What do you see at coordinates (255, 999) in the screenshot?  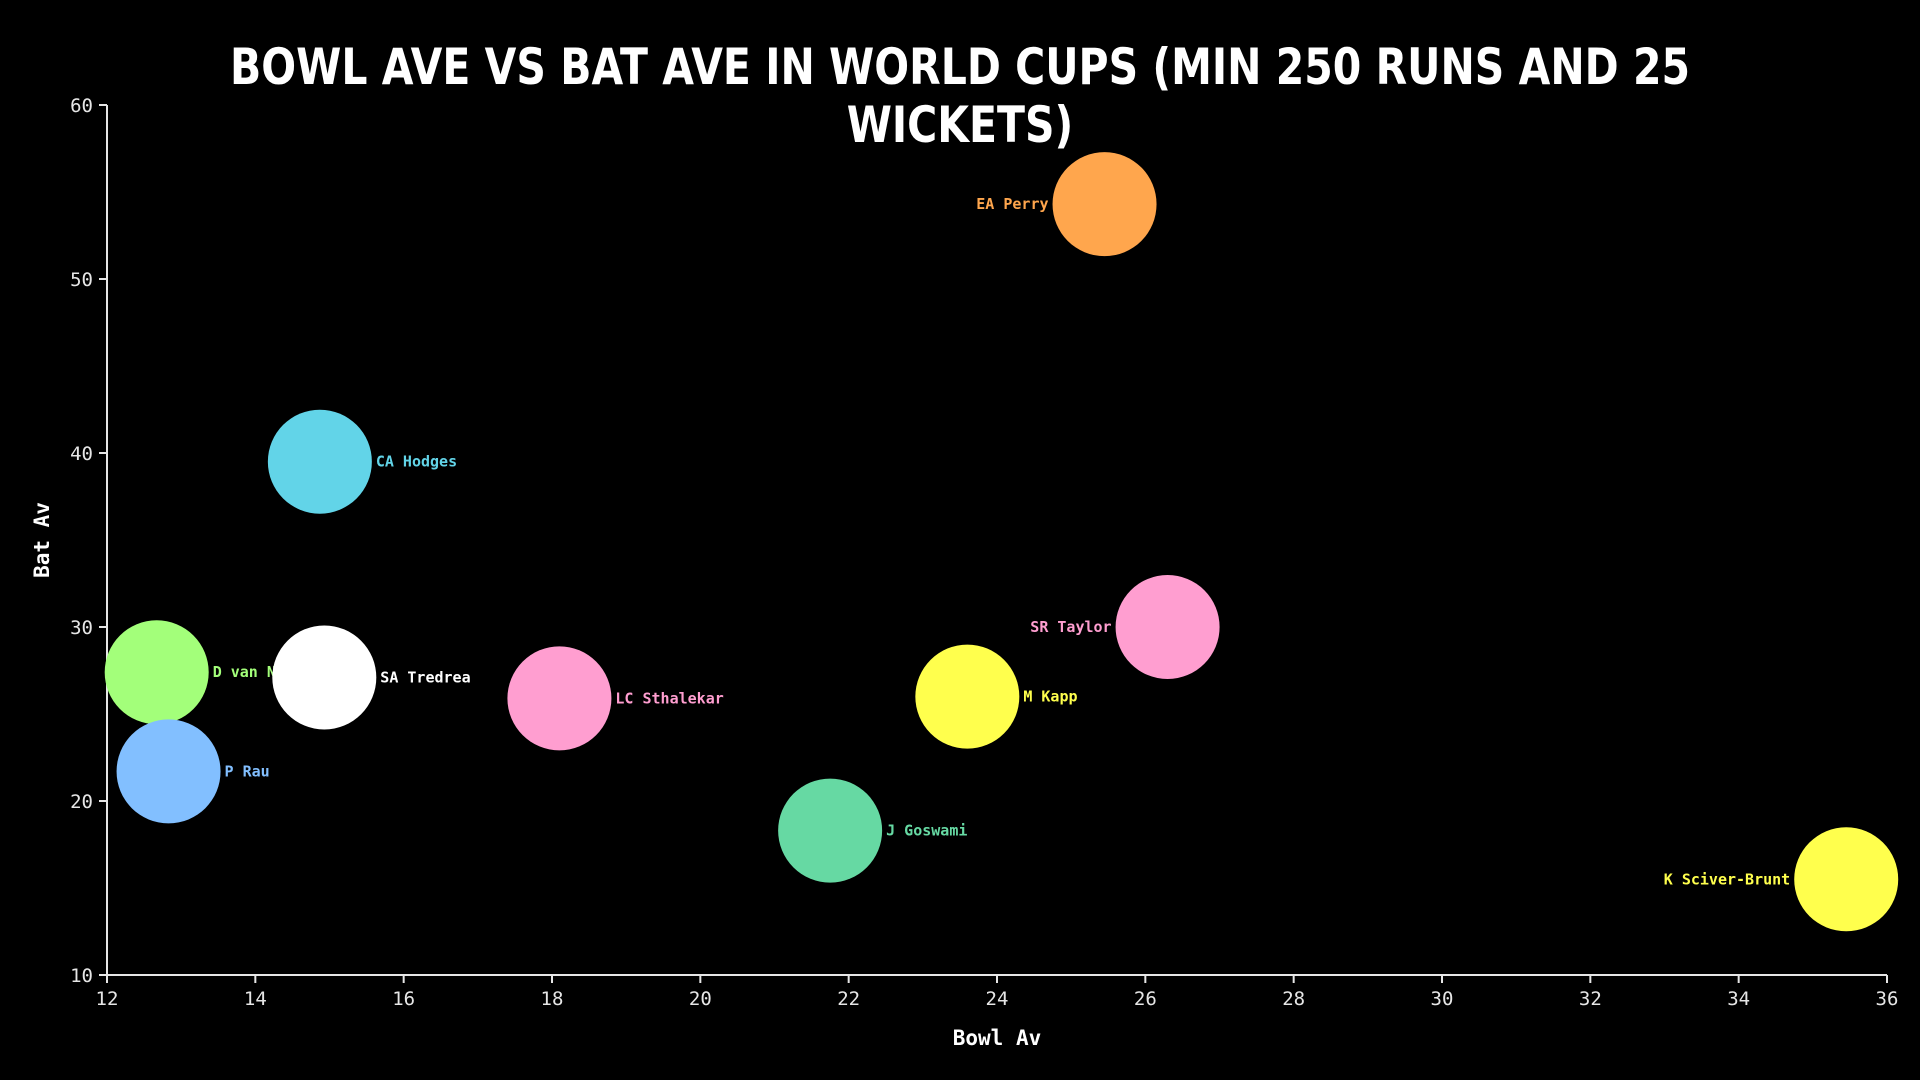 I see `x-tick-label: 14` at bounding box center [255, 999].